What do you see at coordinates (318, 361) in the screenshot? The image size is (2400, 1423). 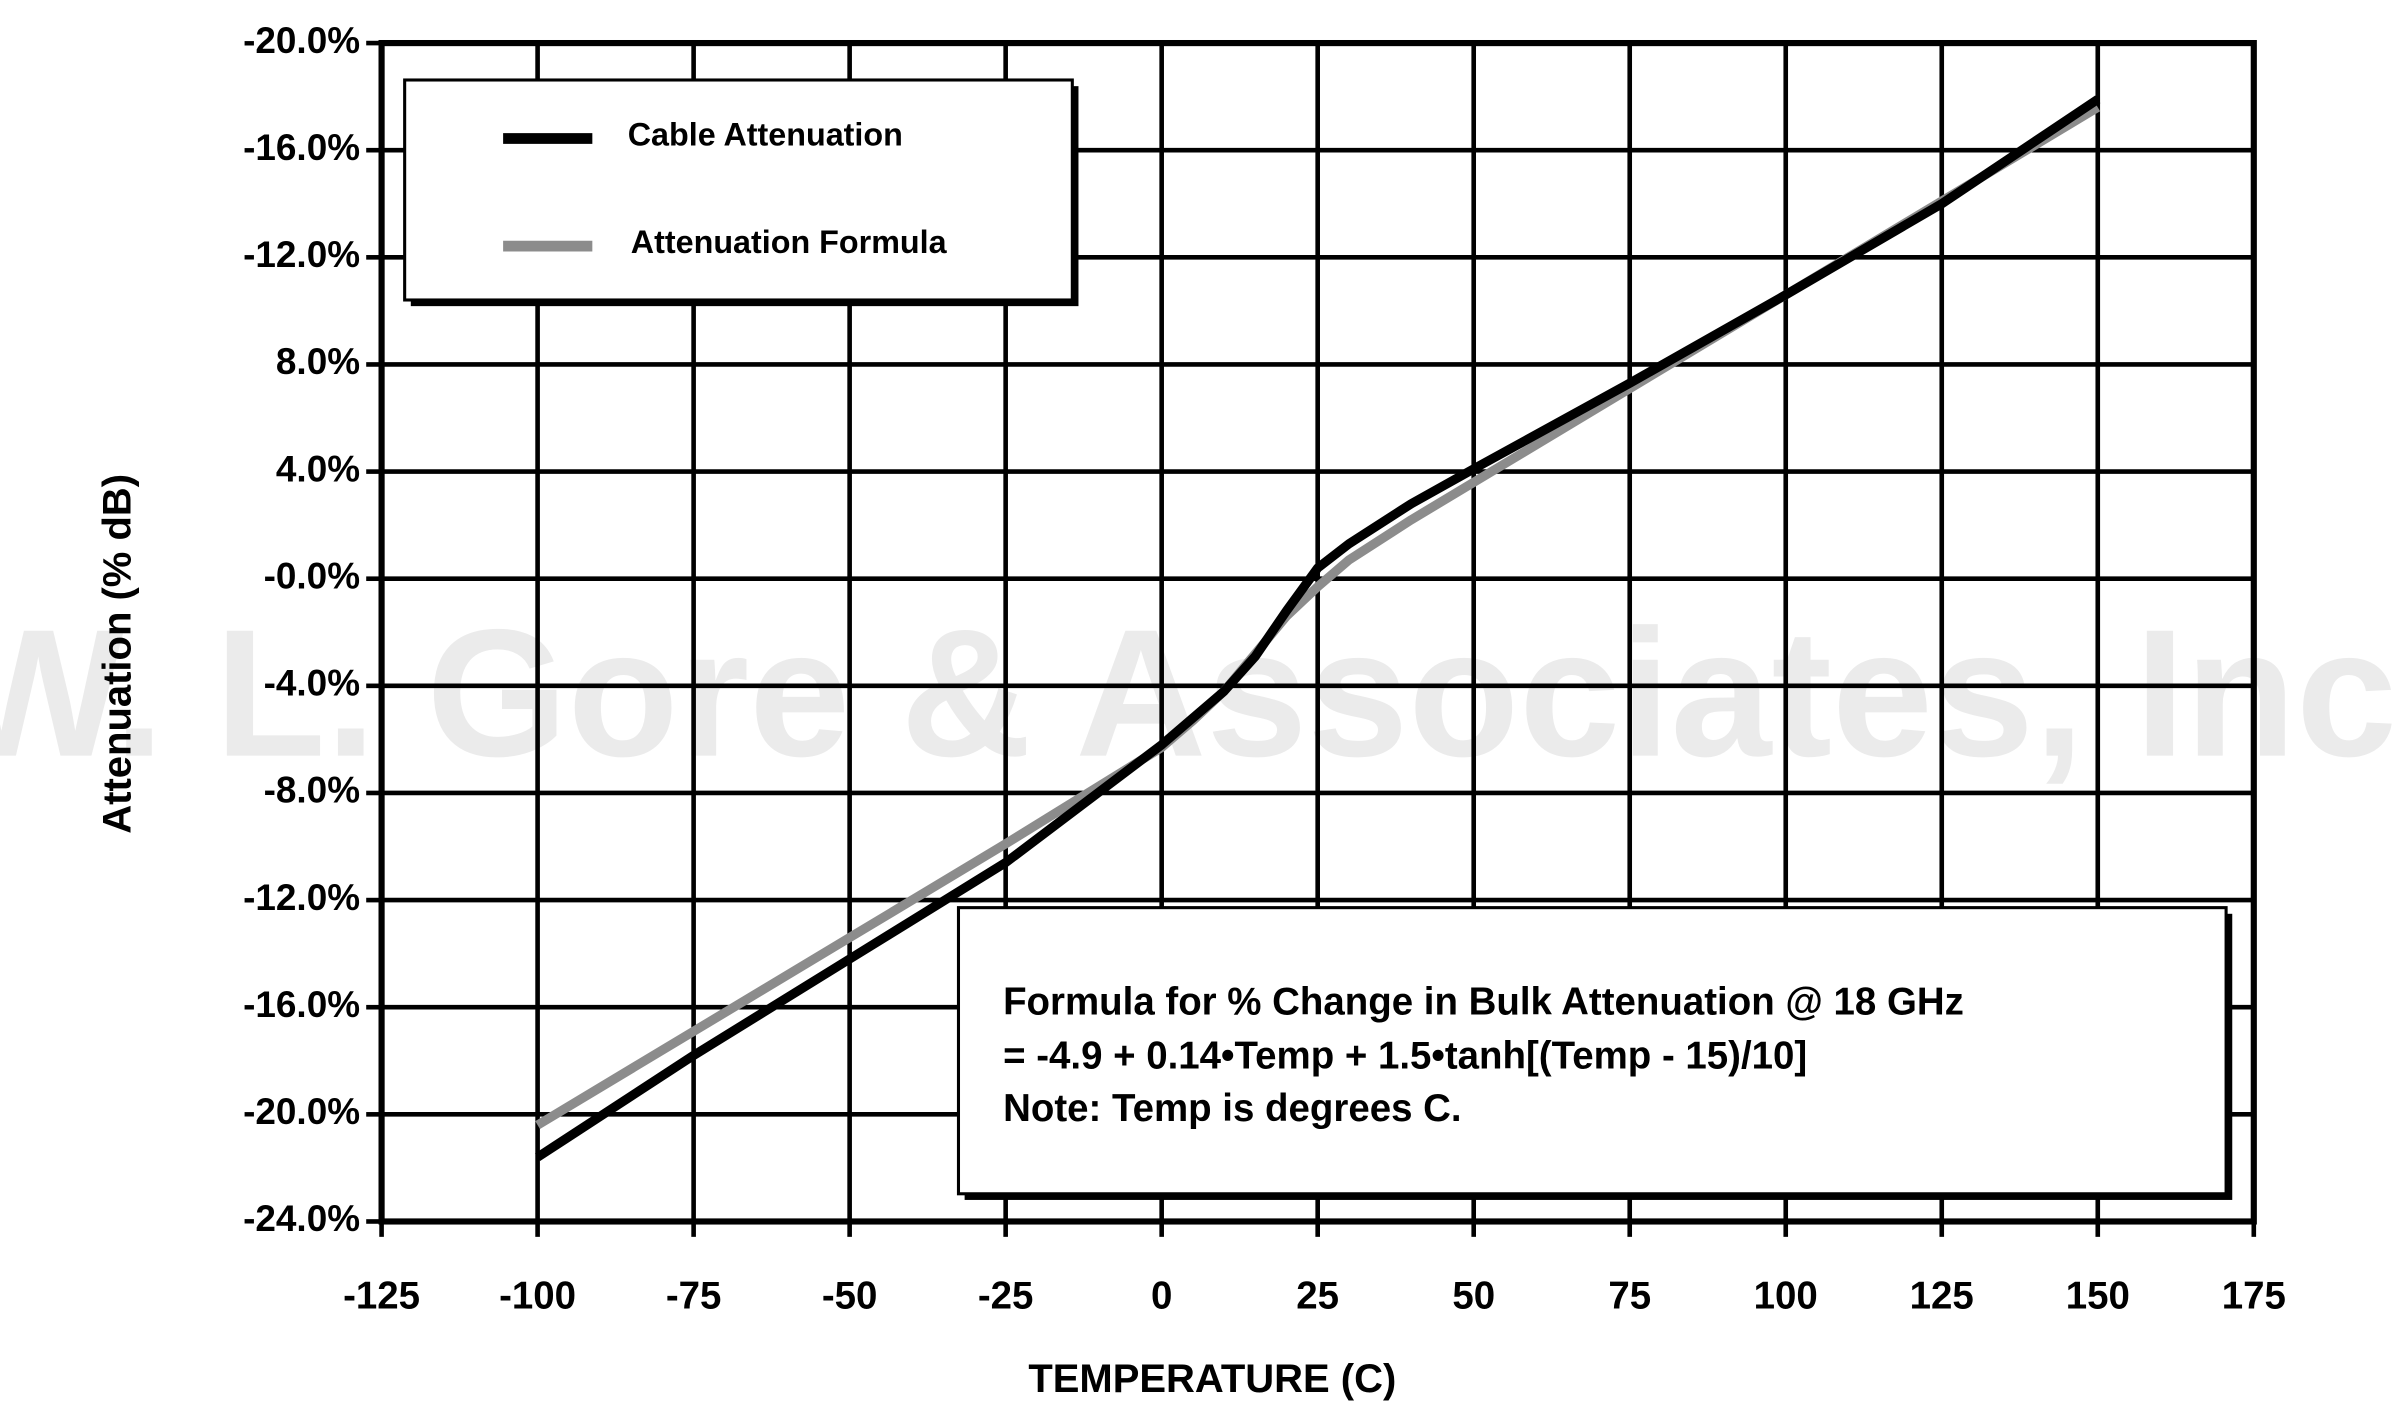 I see `y-tick-label: 8.0%` at bounding box center [318, 361].